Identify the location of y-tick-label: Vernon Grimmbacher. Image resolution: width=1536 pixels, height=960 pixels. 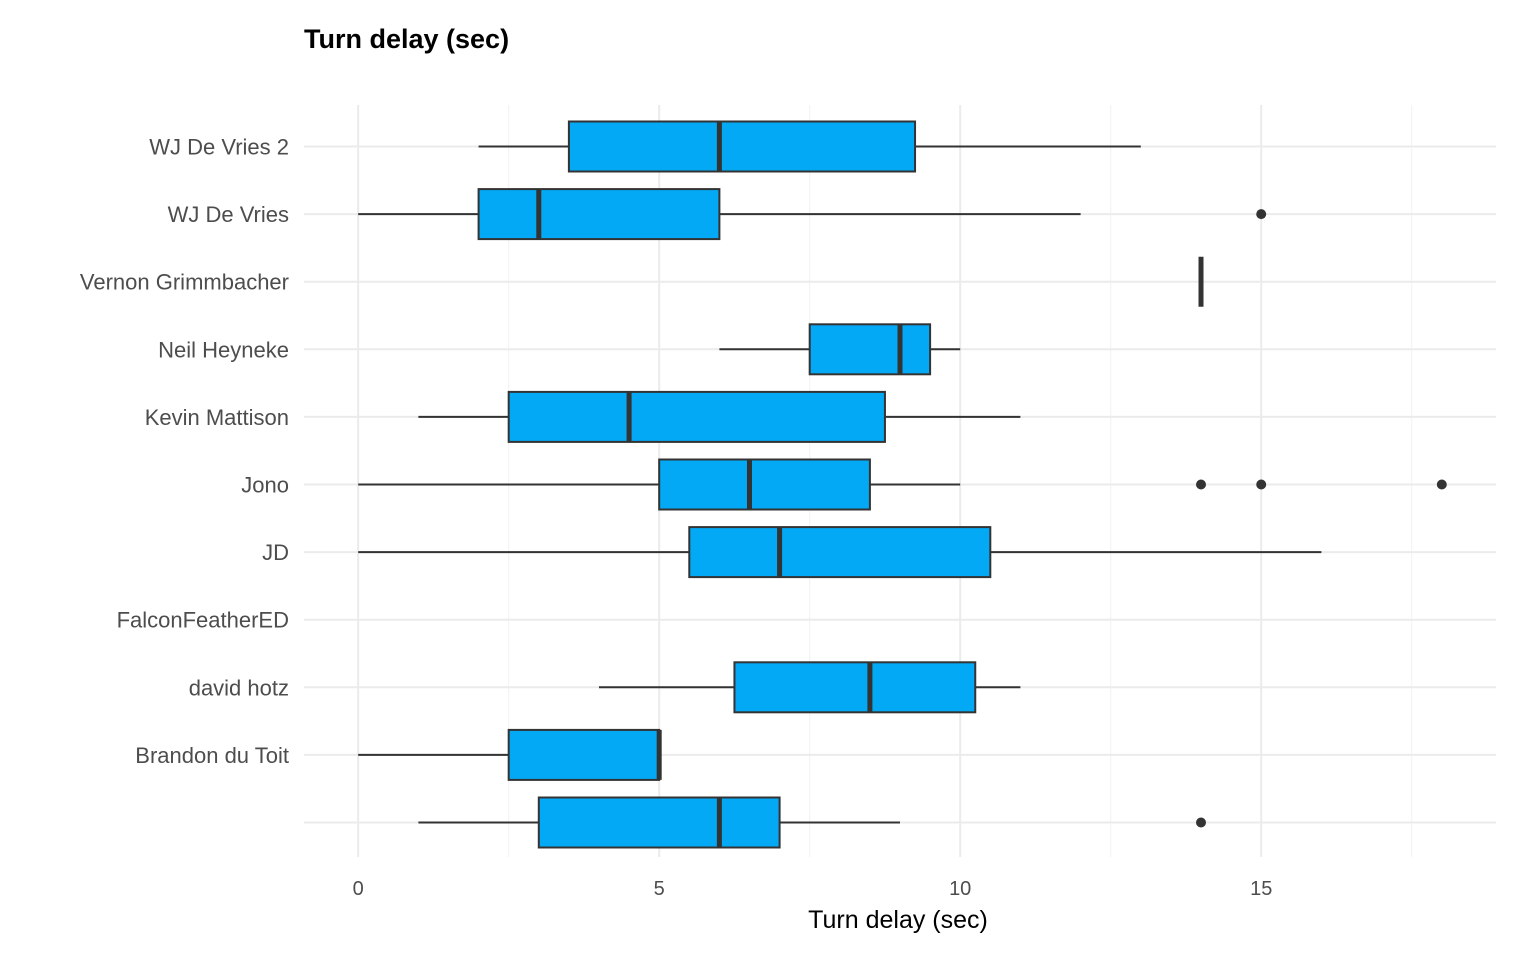
(184, 282).